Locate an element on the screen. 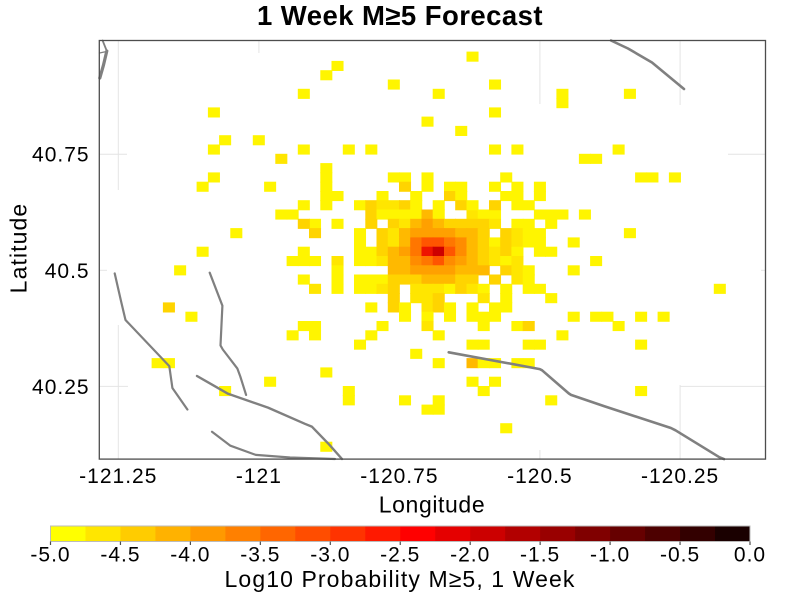  svg-text: -1.5 is located at coordinates (540, 555).